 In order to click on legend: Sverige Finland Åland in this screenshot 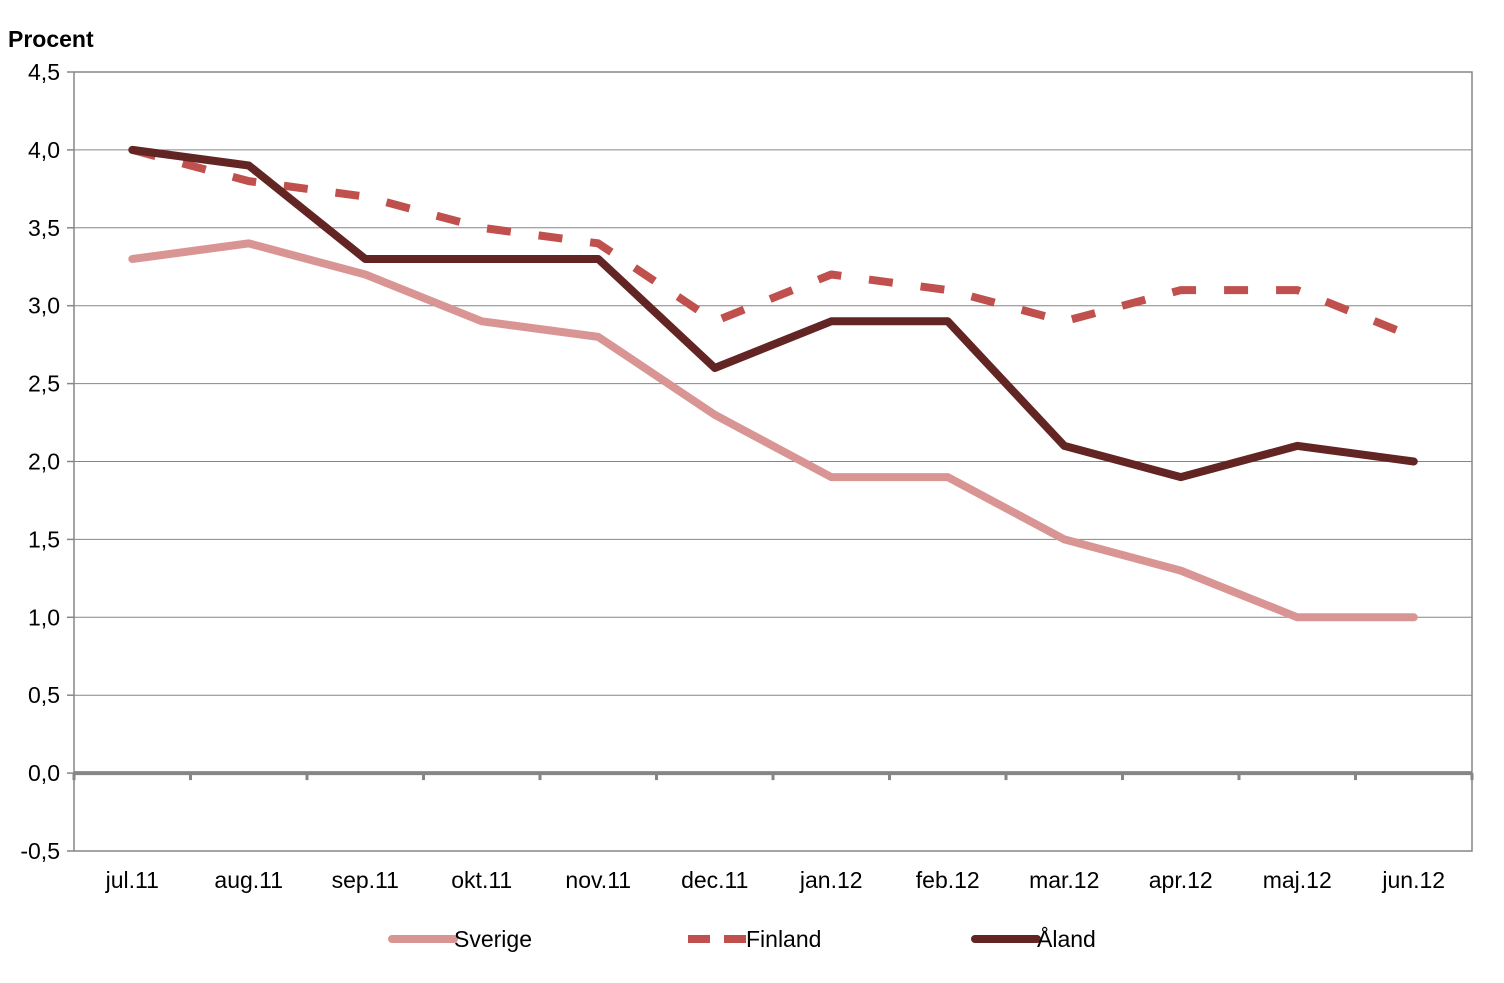, I will do `click(742, 938)`.